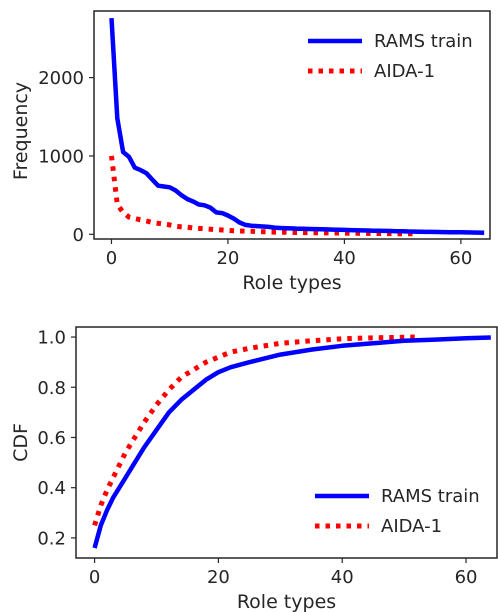 This screenshot has height=612, width=498. Describe the element at coordinates (51, 438) in the screenshot. I see `y-tick-label: 0.6` at that location.